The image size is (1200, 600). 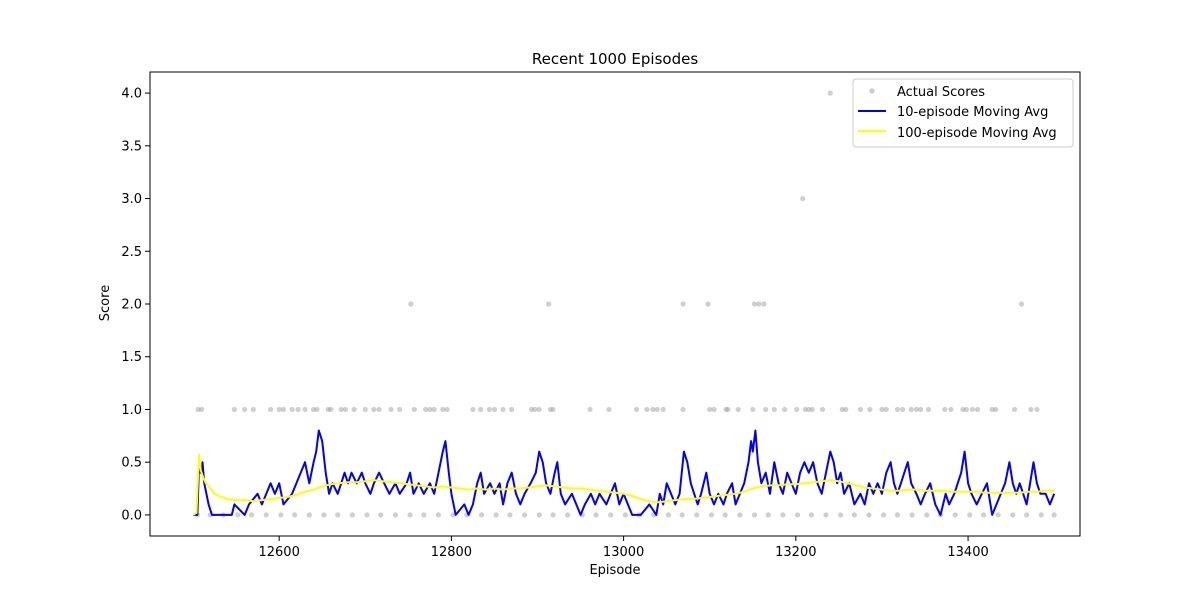 What do you see at coordinates (623, 484) in the screenshot?
I see `line-ma100` at bounding box center [623, 484].